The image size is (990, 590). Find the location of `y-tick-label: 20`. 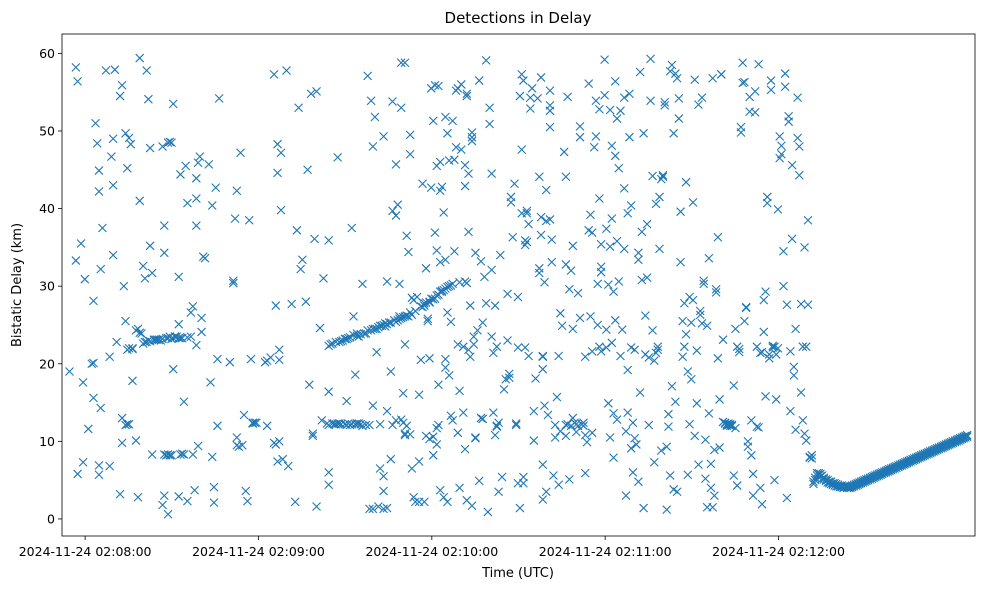

y-tick-label: 20 is located at coordinates (47, 363).